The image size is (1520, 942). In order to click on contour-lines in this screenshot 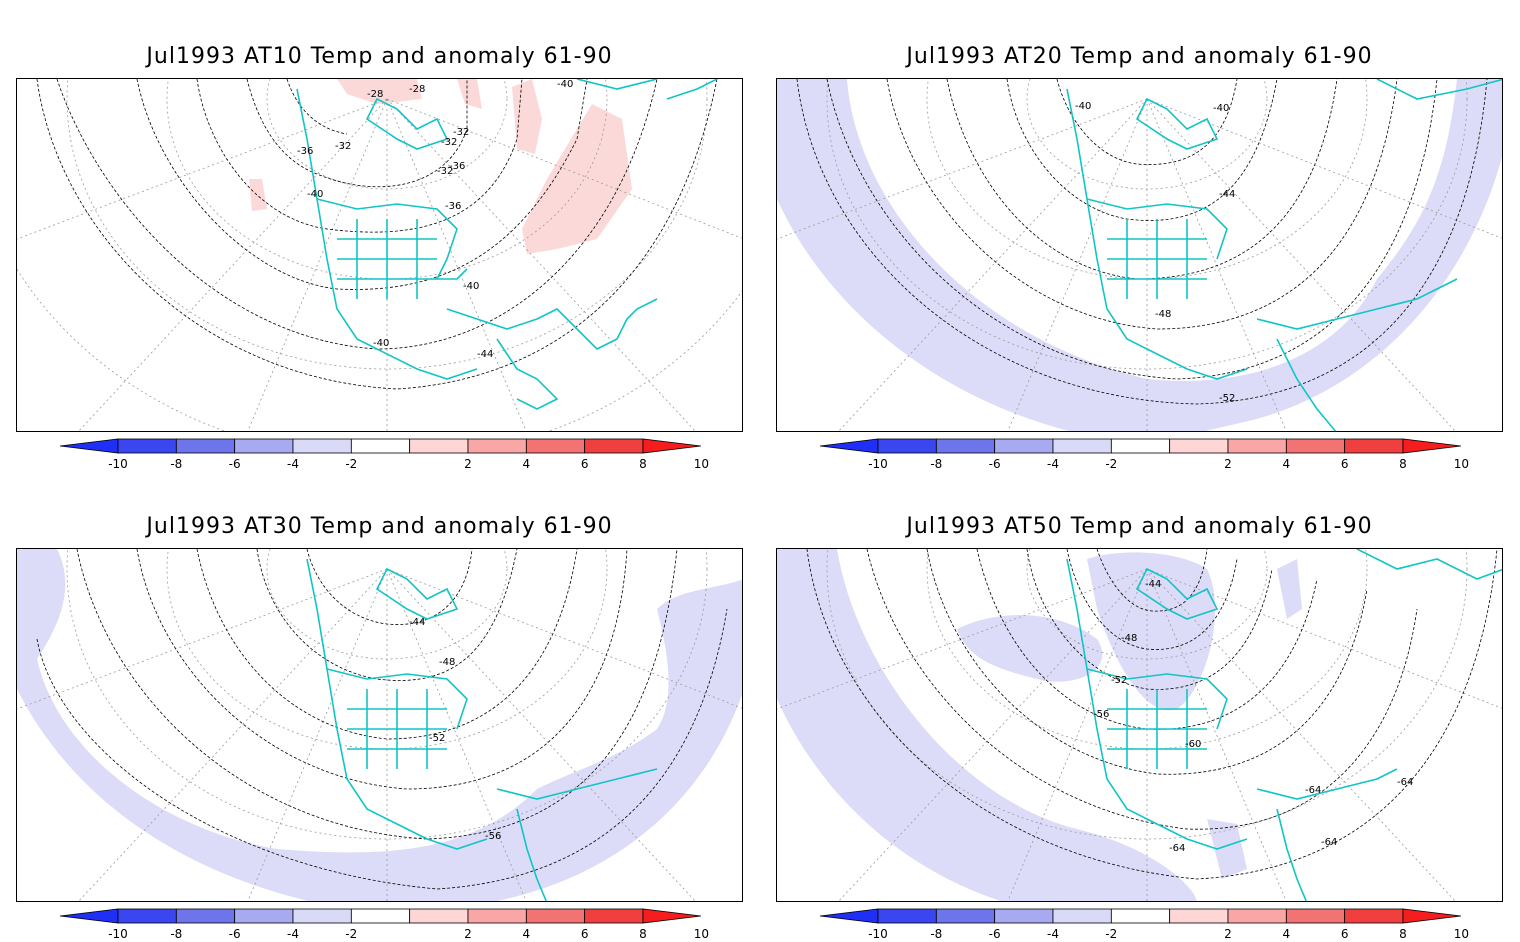, I will do `click(377, 234)`.